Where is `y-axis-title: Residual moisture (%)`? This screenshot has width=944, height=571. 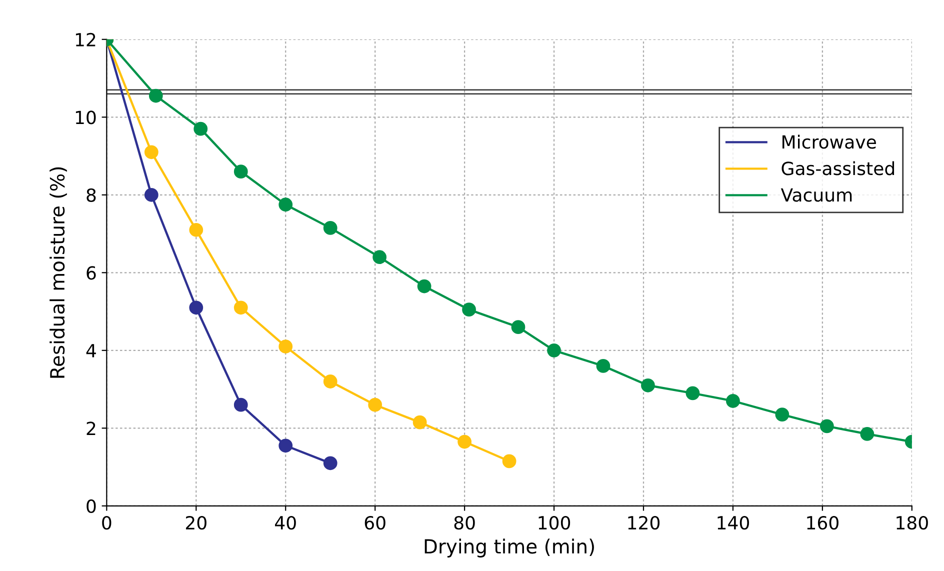 y-axis-title: Residual moisture (%) is located at coordinates (58, 272).